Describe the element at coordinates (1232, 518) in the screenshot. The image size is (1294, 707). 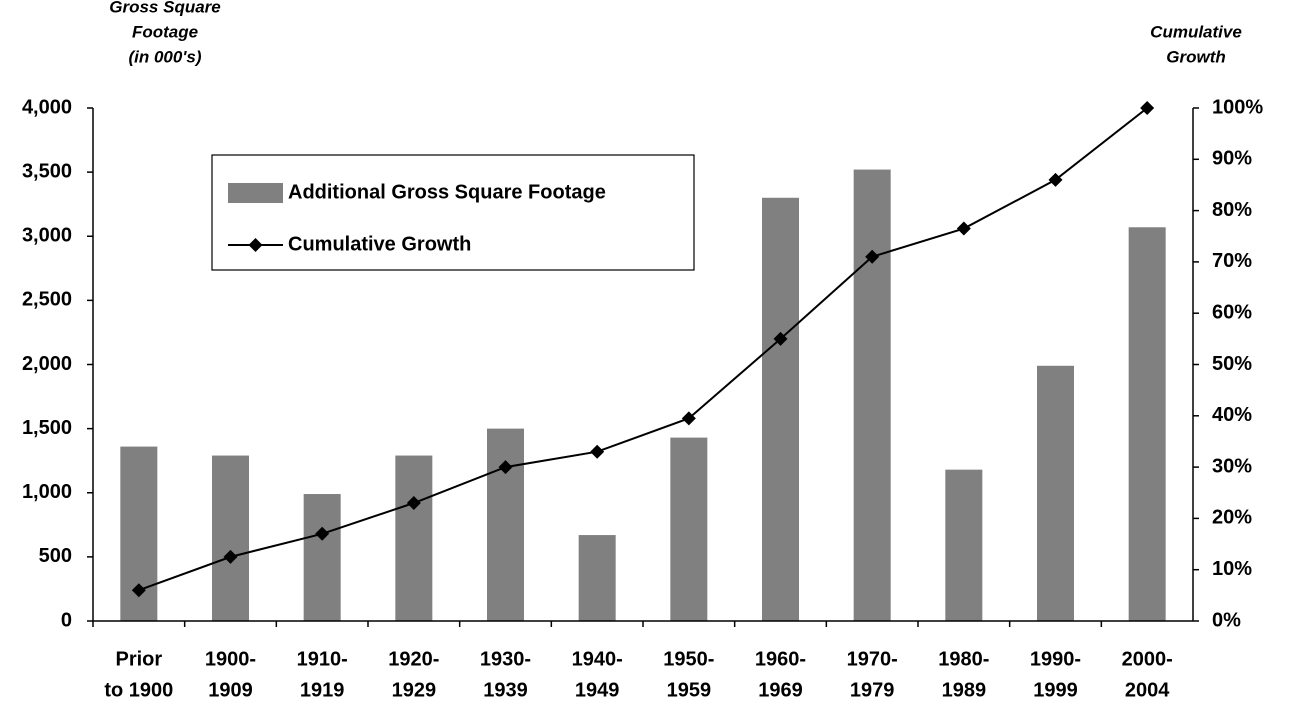
I see `y2-tick-label: 20%` at that location.